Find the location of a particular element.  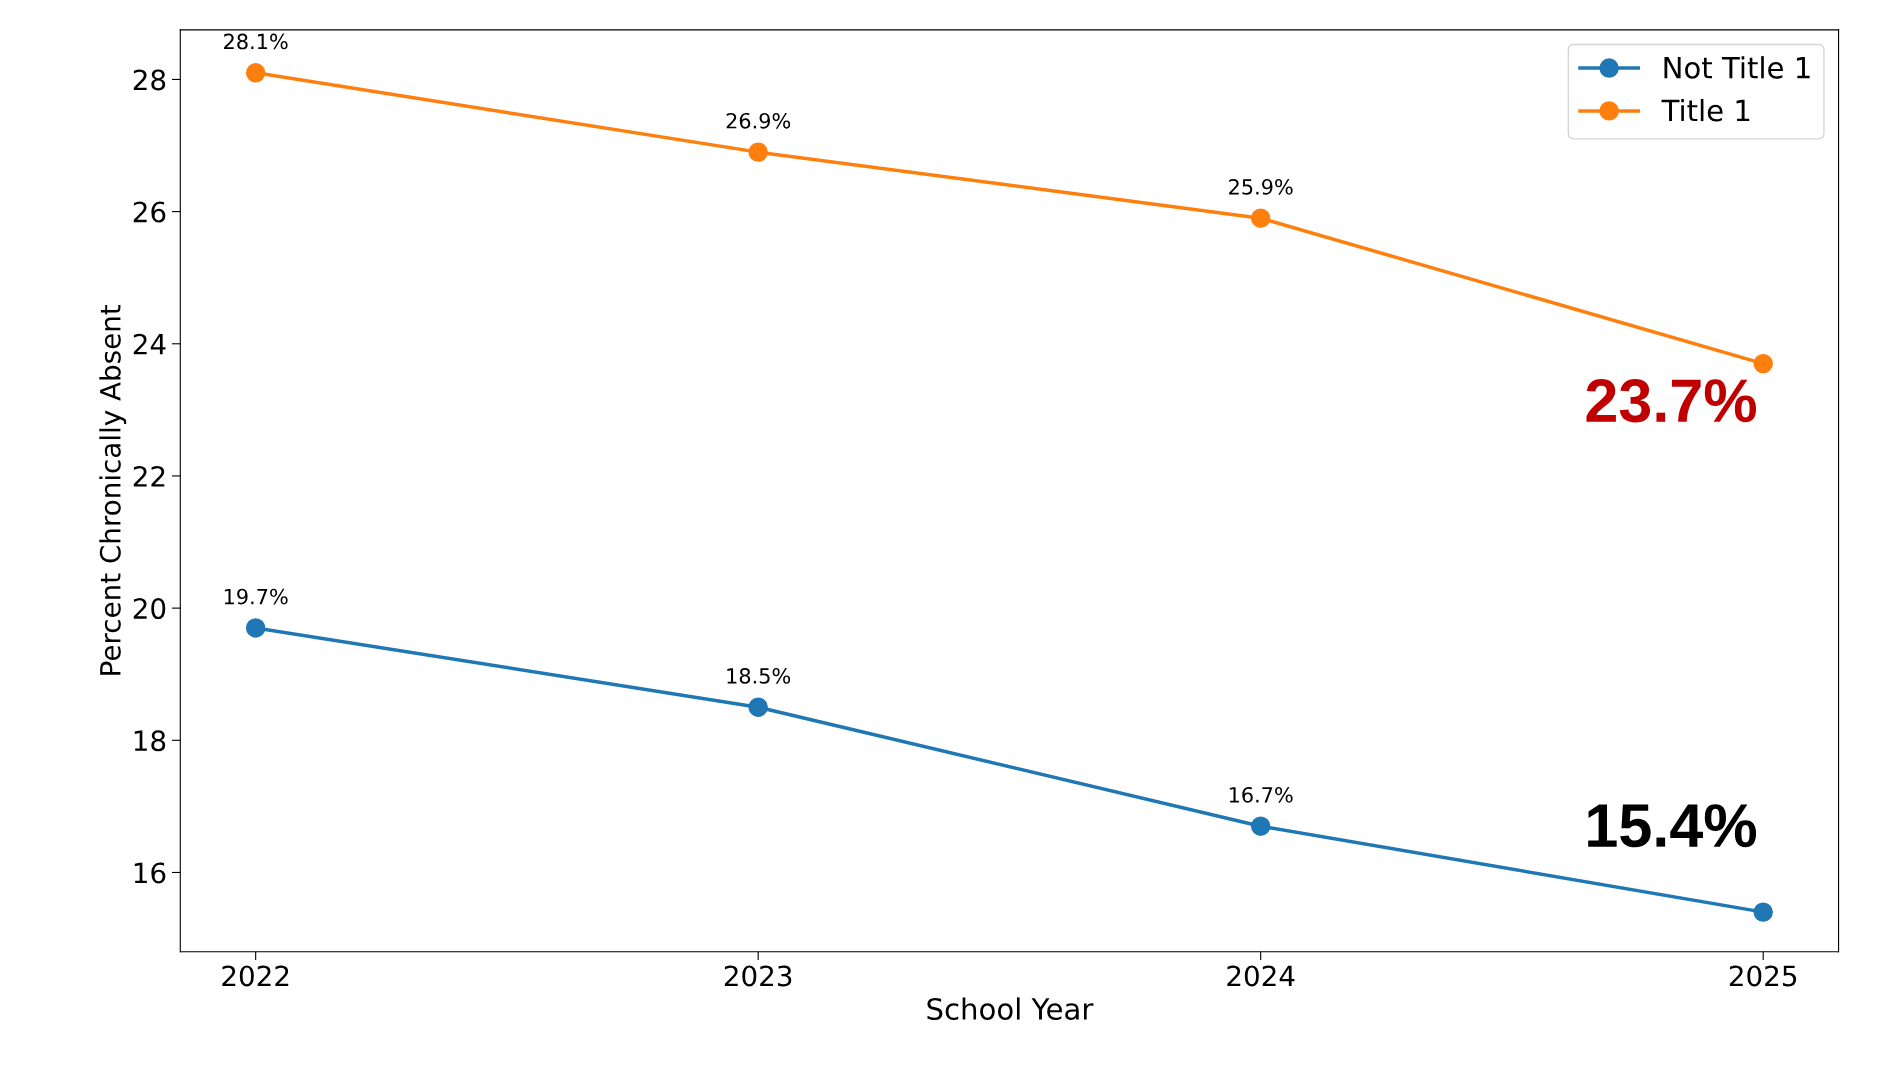

y-tick-label: 24 is located at coordinates (149, 344).